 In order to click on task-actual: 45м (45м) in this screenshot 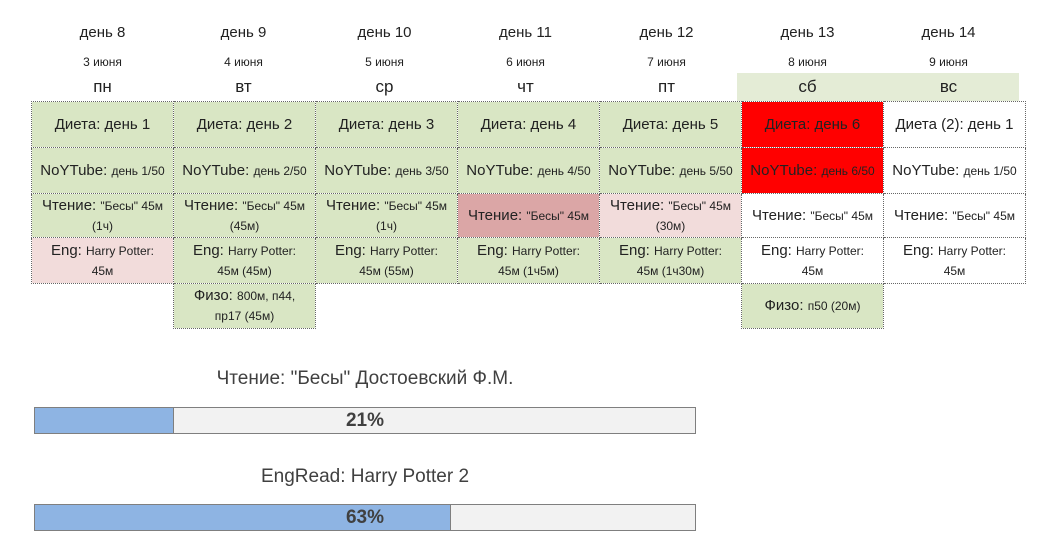, I will do `click(244, 270)`.